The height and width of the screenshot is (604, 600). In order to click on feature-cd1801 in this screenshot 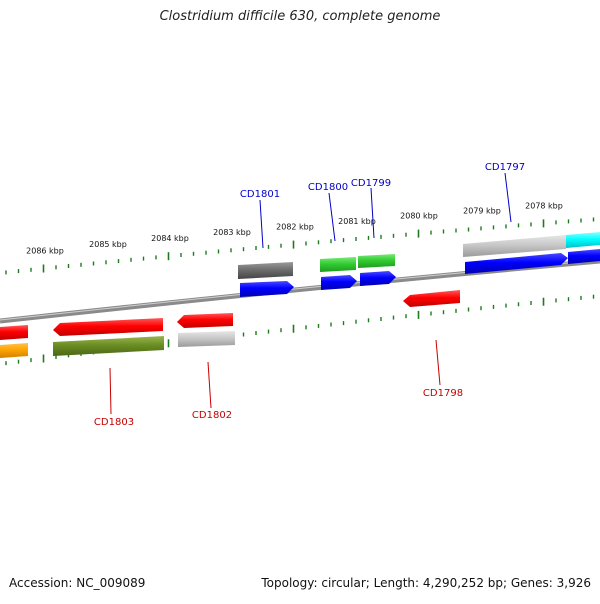, I will do `click(267, 289)`.